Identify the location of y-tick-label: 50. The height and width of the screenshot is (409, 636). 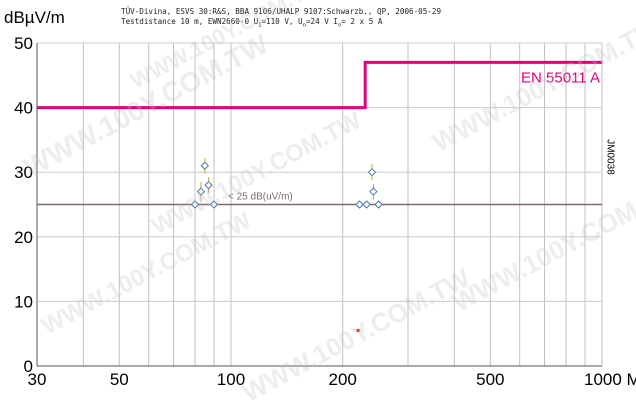
(23, 43).